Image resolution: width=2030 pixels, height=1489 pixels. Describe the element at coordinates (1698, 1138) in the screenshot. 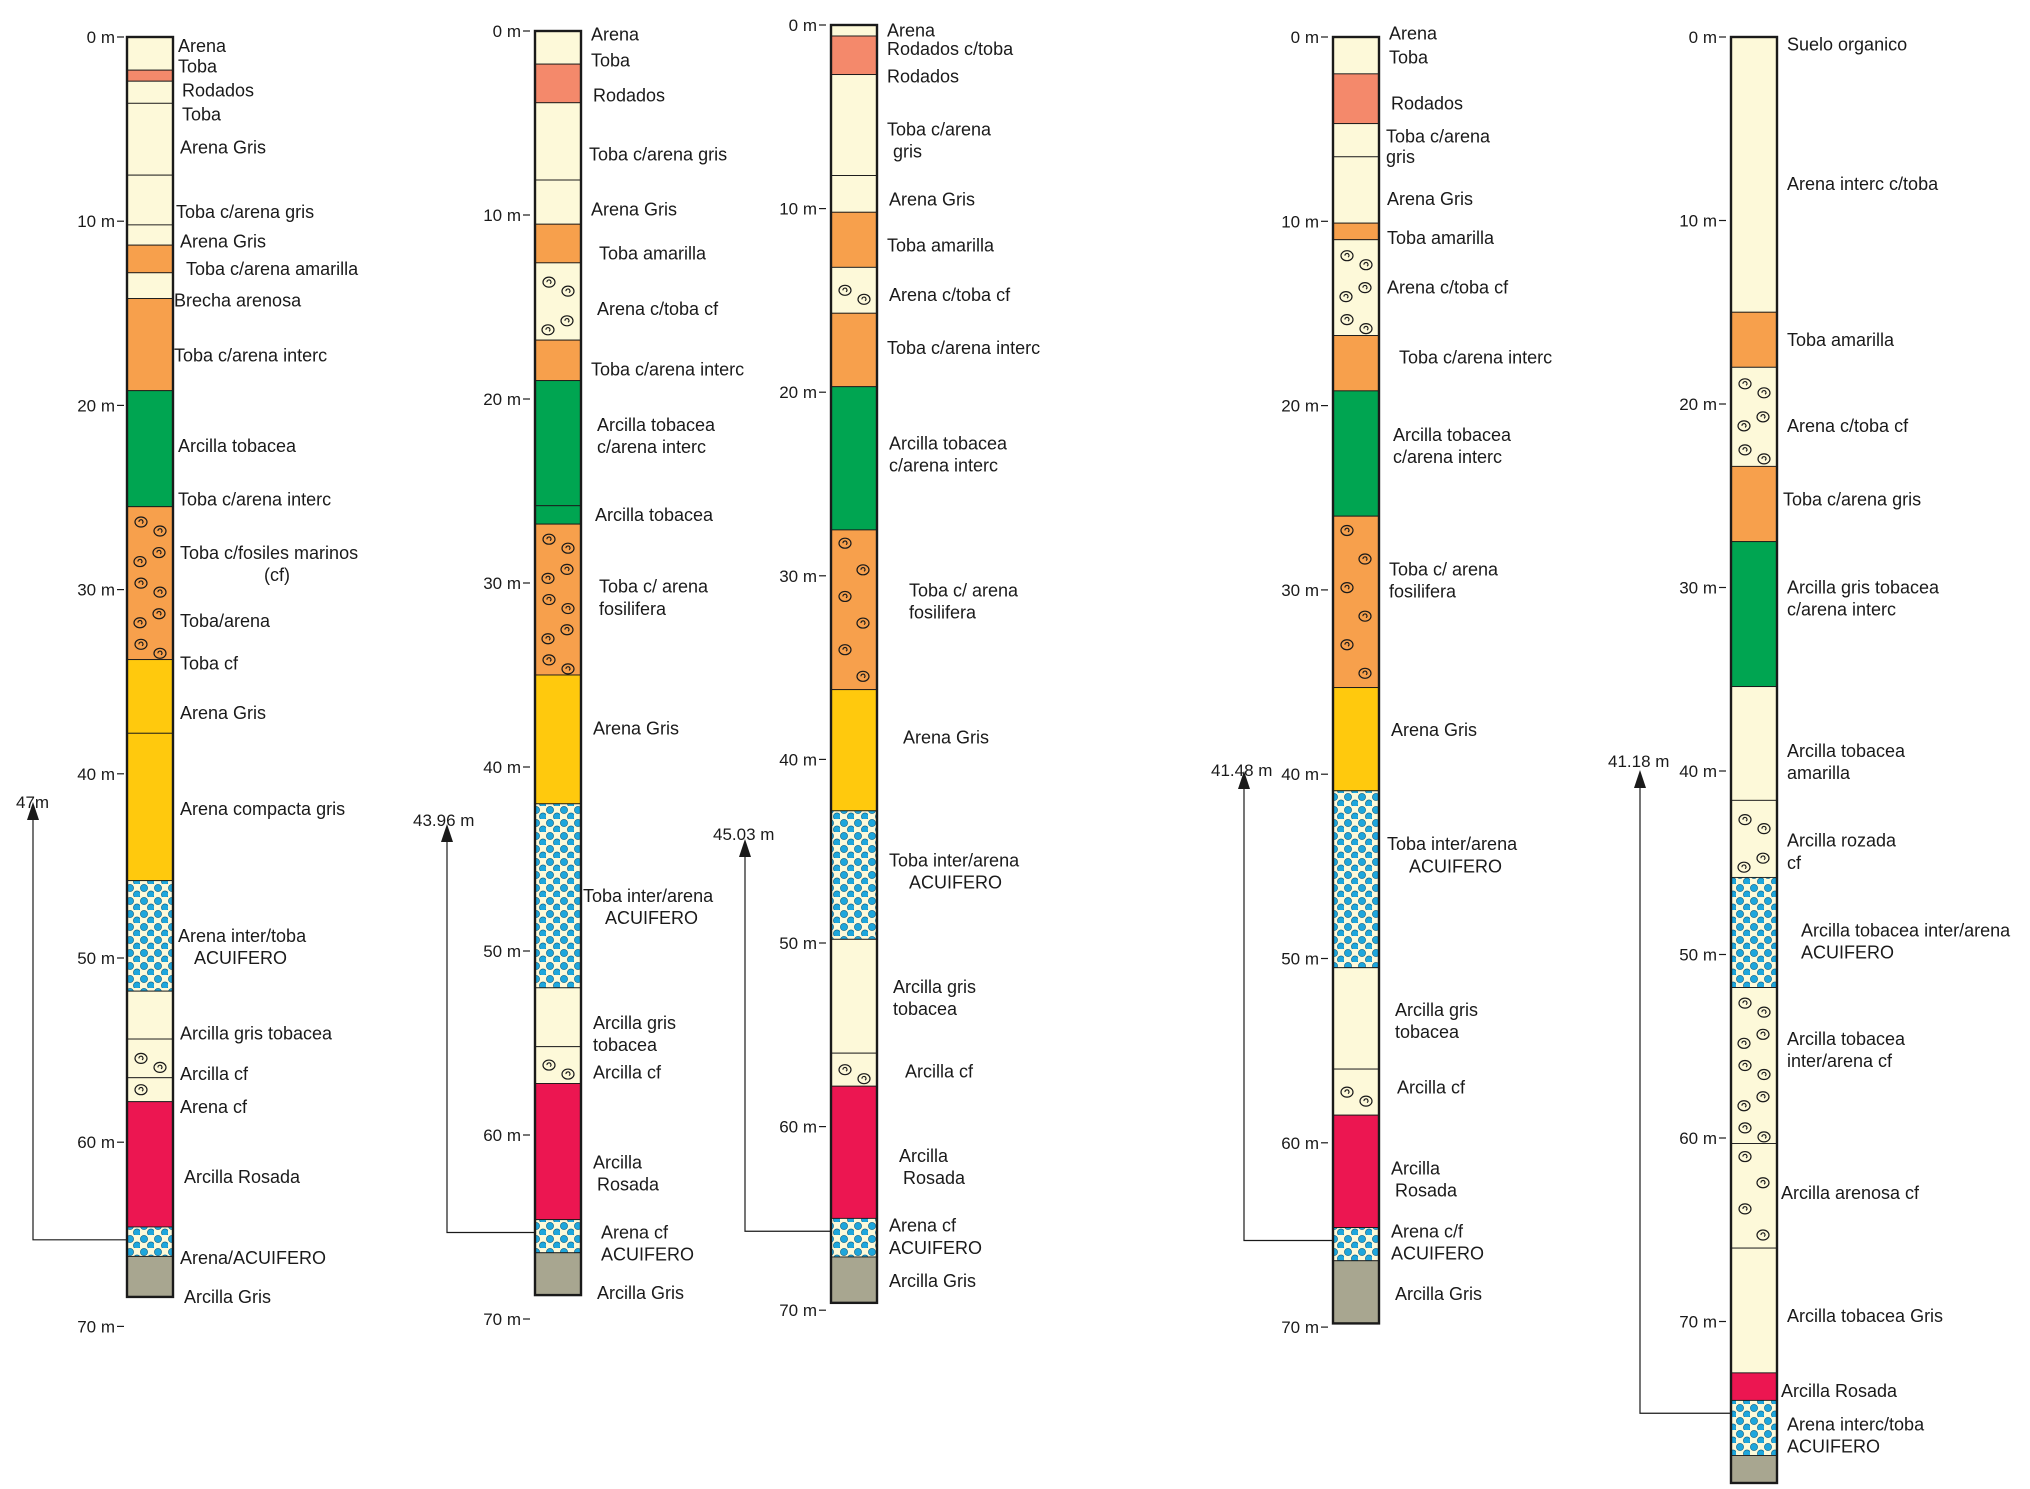

I see `depth-tick-label: 60 m` at that location.